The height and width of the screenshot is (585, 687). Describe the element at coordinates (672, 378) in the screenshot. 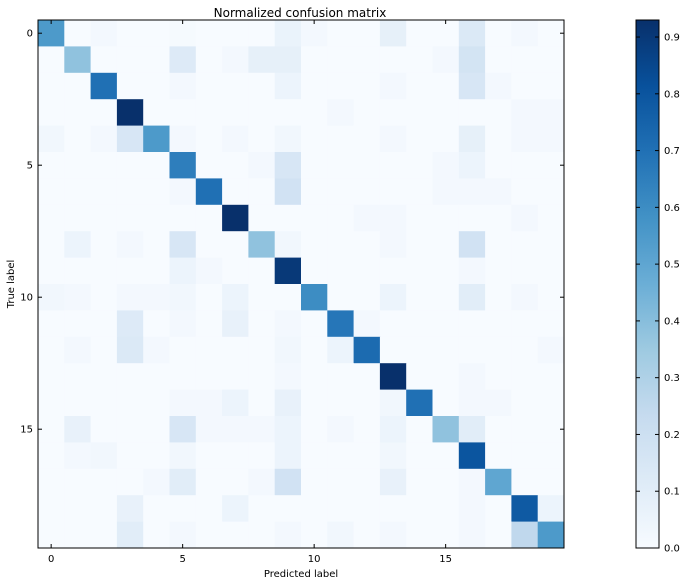

I see `colorbar-tick-label: 0.3` at that location.